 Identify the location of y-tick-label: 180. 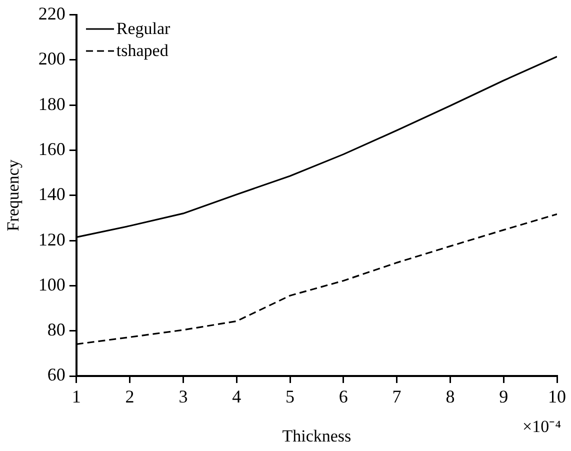
(52, 104).